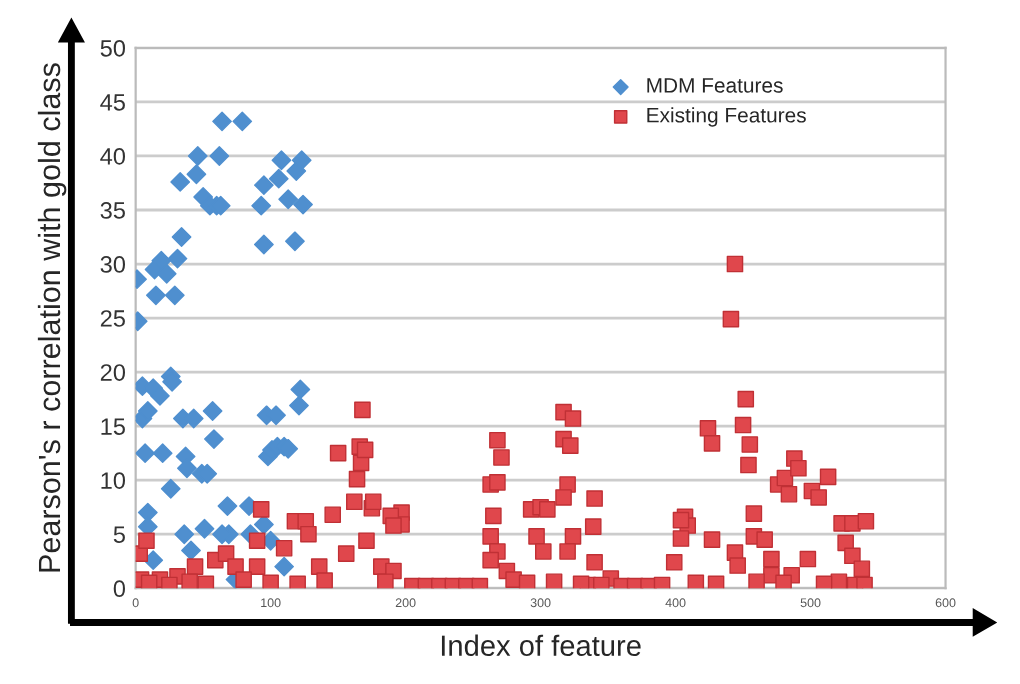 The height and width of the screenshot is (684, 1020). I want to click on y-tick-label: 30, so click(113, 264).